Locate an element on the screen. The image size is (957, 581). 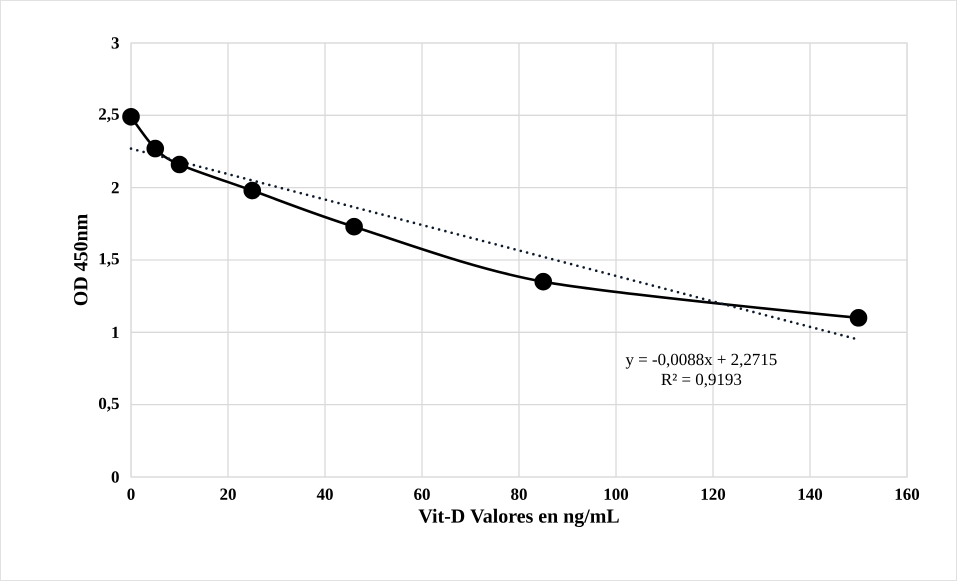
y-tick-label: 0,5 is located at coordinates (108, 405).